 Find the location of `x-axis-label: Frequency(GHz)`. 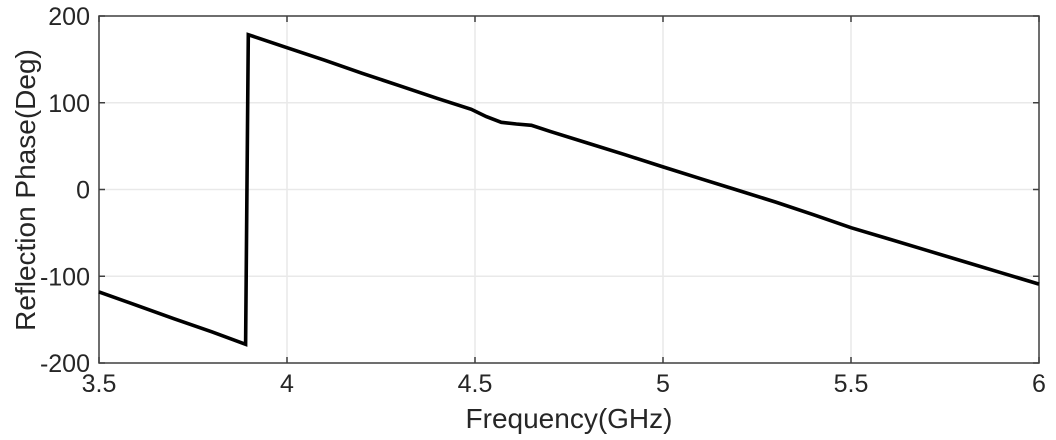

x-axis-label: Frequency(GHz) is located at coordinates (569, 418).